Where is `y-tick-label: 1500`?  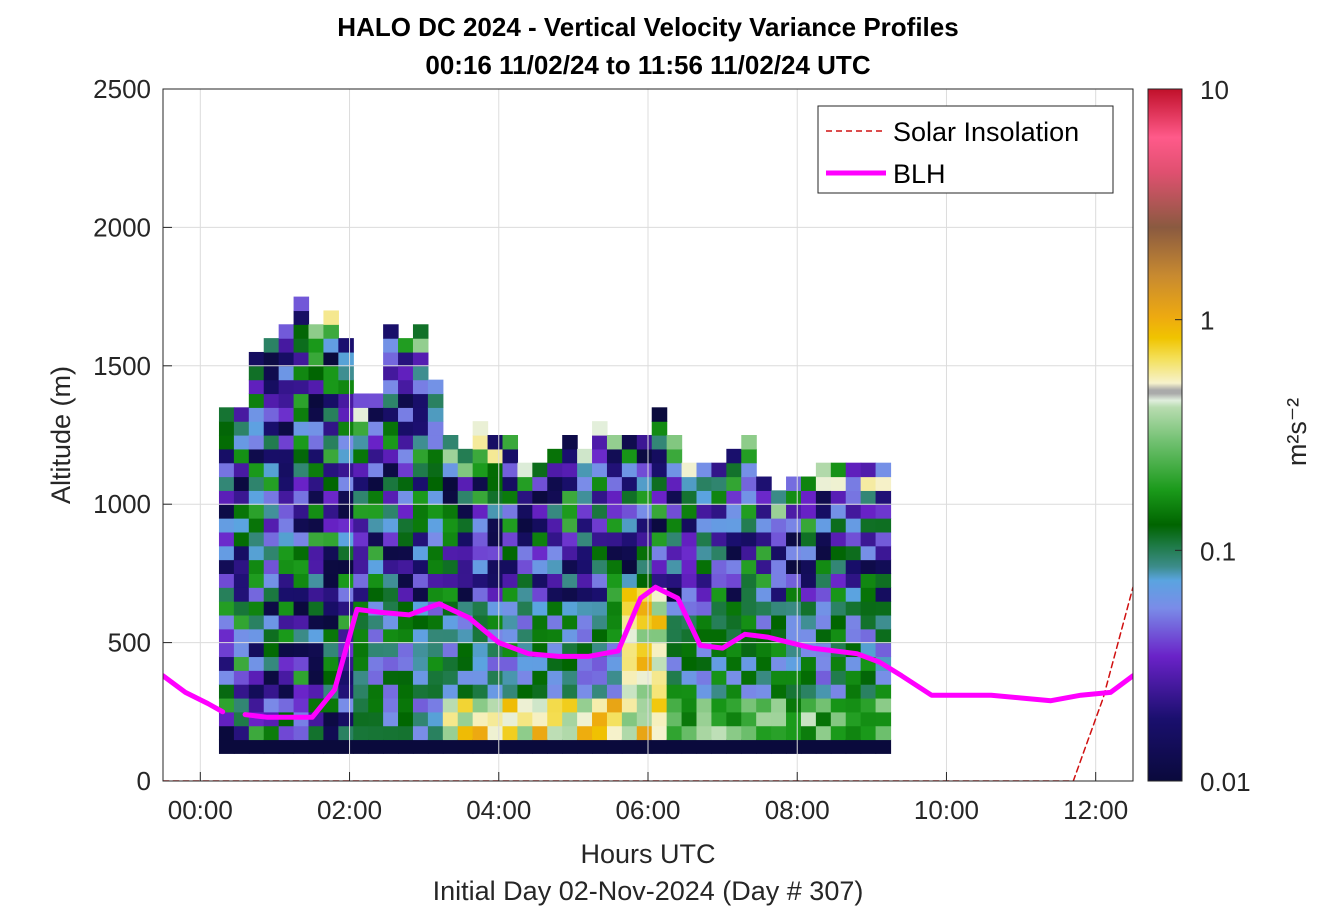
y-tick-label: 1500 is located at coordinates (122, 366).